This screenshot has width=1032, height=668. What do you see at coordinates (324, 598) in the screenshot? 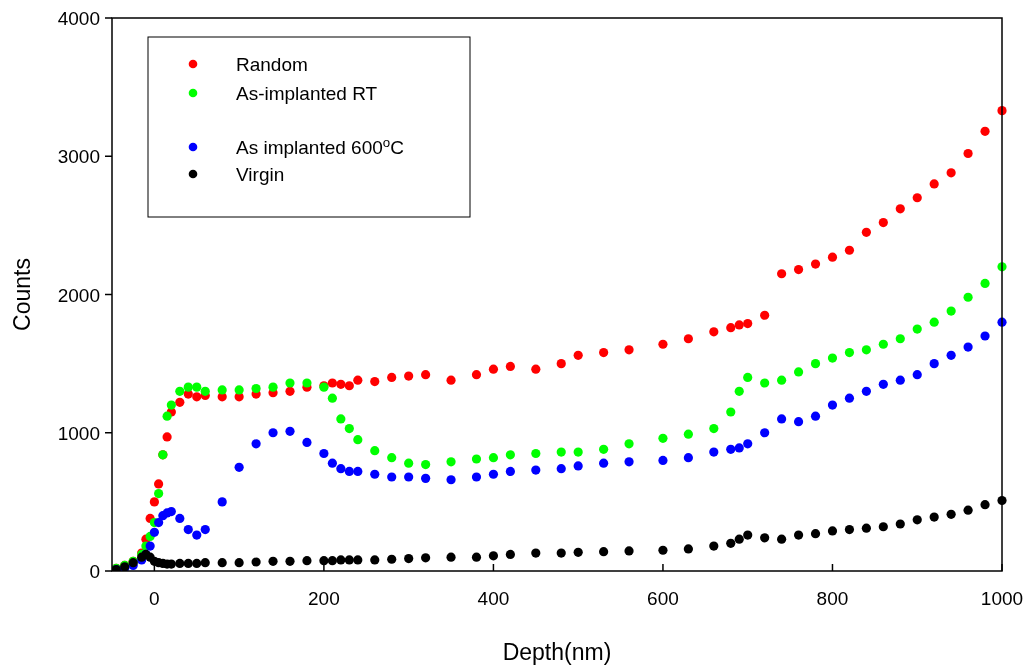
I see `x-tick-label: 200` at bounding box center [324, 598].